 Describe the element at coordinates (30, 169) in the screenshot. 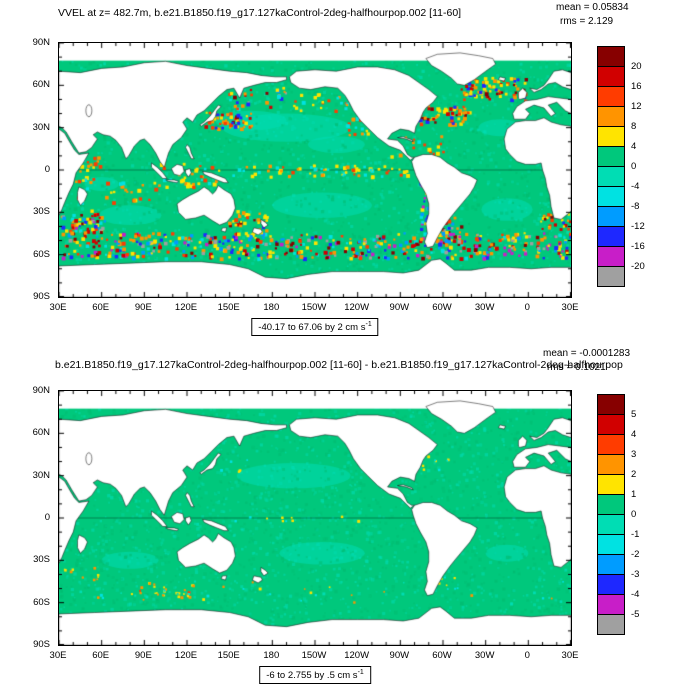

I see `top-lat-axis: 90N 60N 30N 0 30S 60S 90S` at that location.